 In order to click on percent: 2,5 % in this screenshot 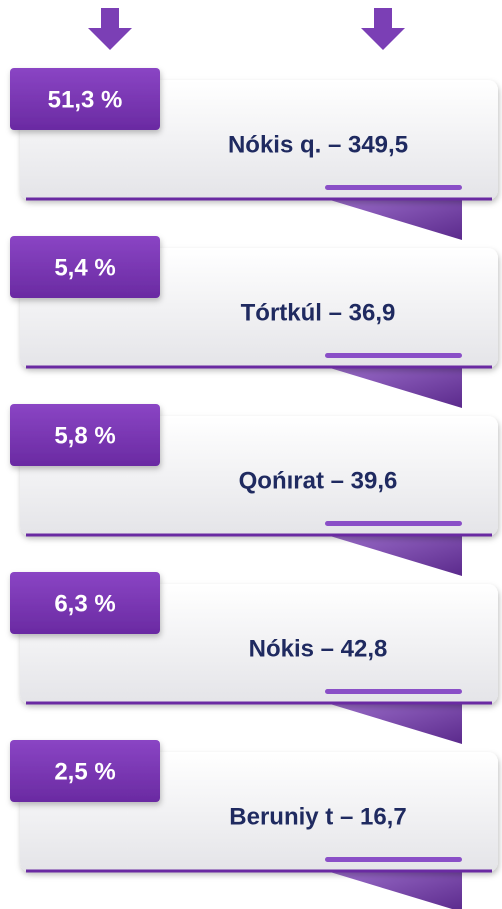, I will do `click(84, 771)`.